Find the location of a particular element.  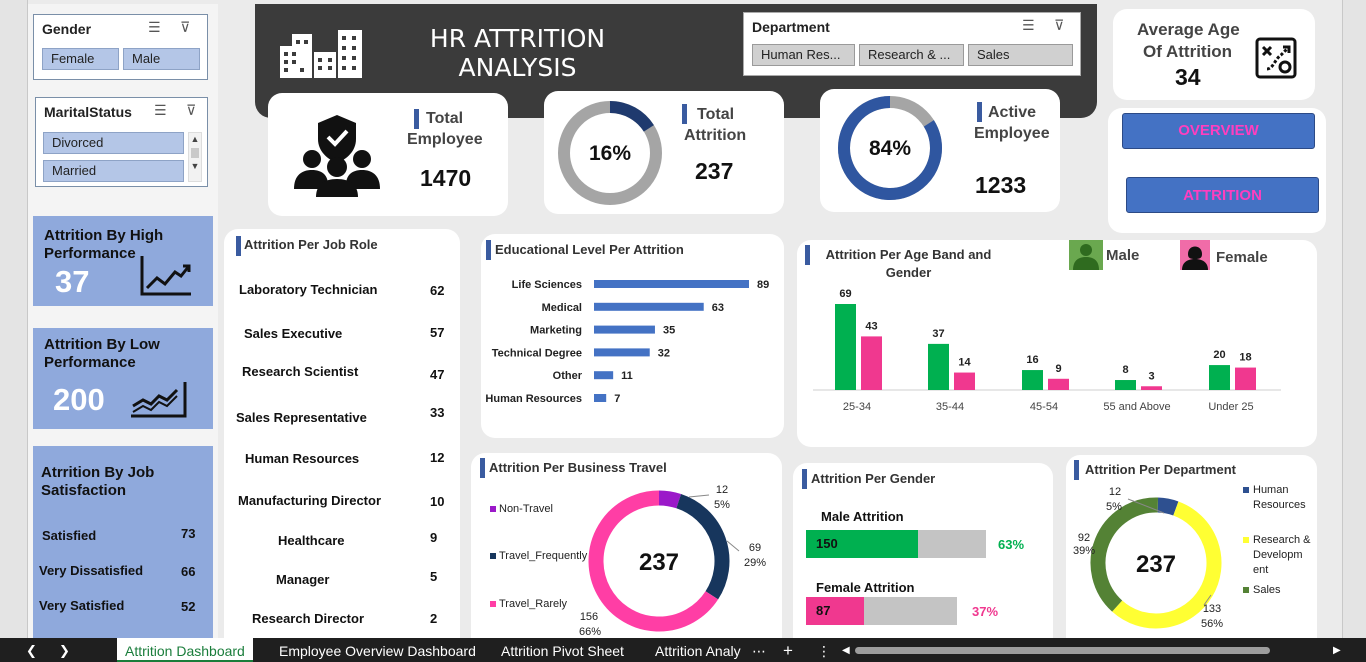

job-role-label: Manager is located at coordinates (303, 579).